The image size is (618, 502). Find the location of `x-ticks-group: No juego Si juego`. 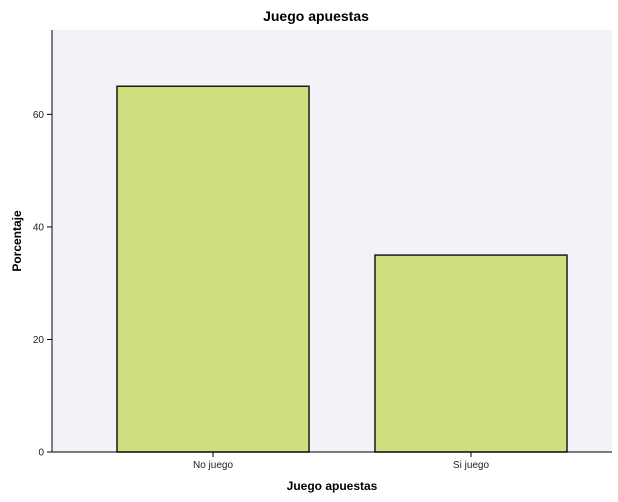

x-ticks-group: No juego Si juego is located at coordinates (341, 461).